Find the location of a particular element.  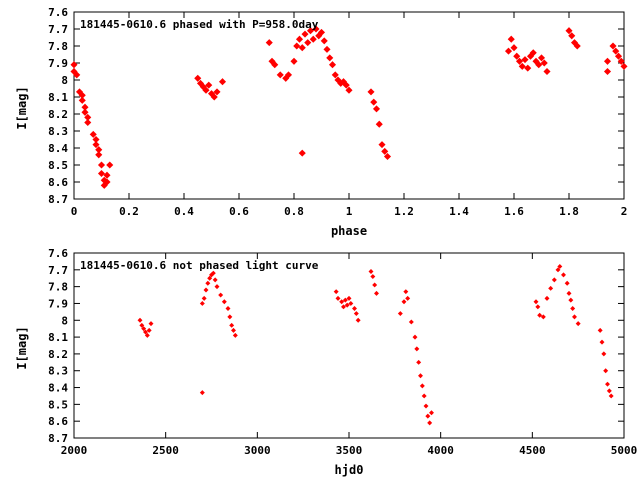

y-tick-label: 8.3 is located at coordinates (58, 131).